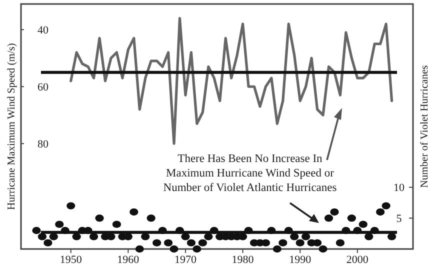 This screenshot has height=266, width=432. What do you see at coordinates (399, 188) in the screenshot?
I see `y2-tick-label: 10` at bounding box center [399, 188].